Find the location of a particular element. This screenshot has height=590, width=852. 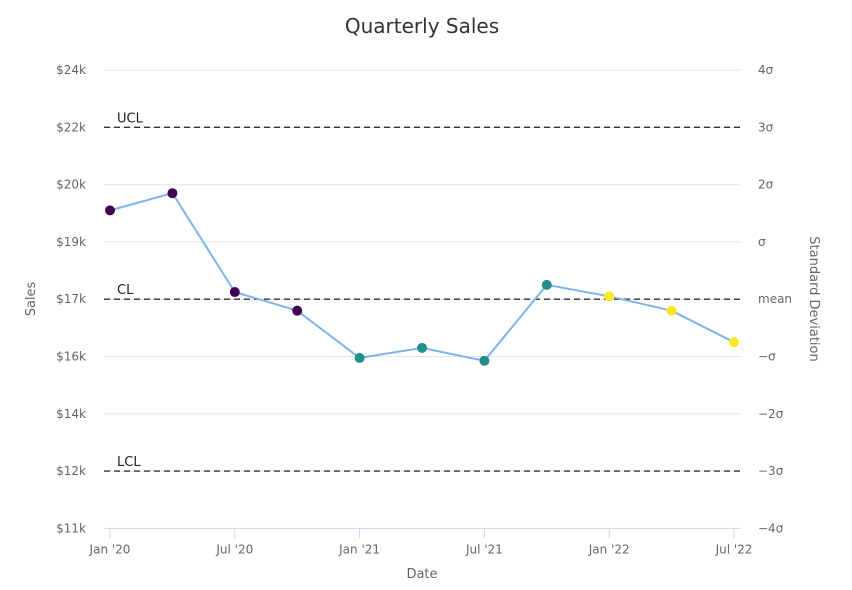

y-tick-label: $19k is located at coordinates (71, 242).